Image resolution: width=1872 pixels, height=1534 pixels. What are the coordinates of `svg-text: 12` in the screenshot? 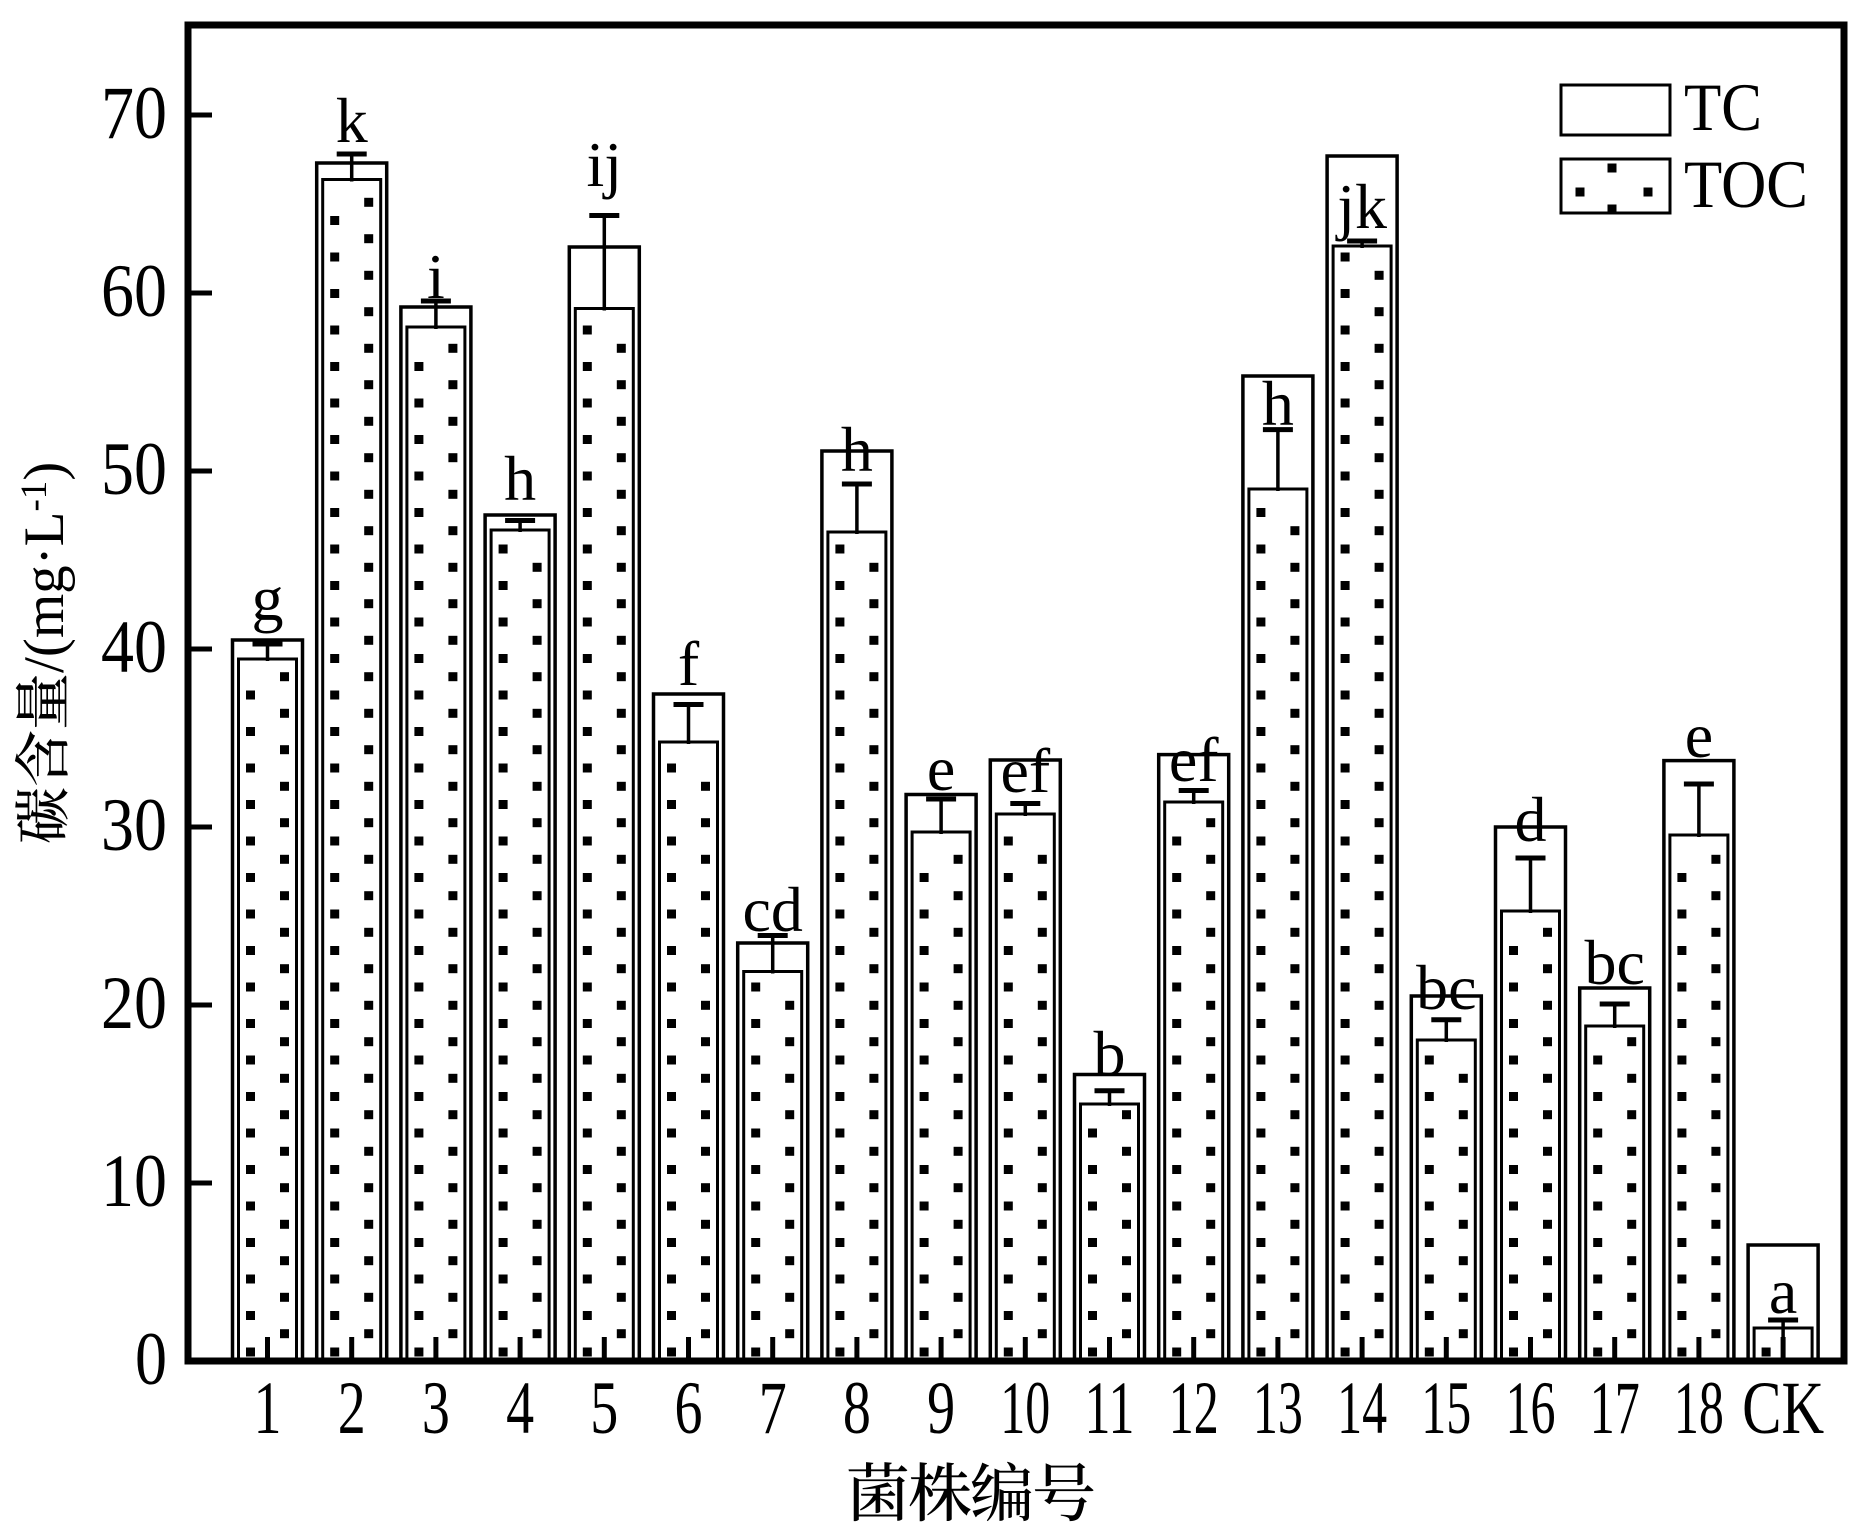 It's located at (1194, 1408).